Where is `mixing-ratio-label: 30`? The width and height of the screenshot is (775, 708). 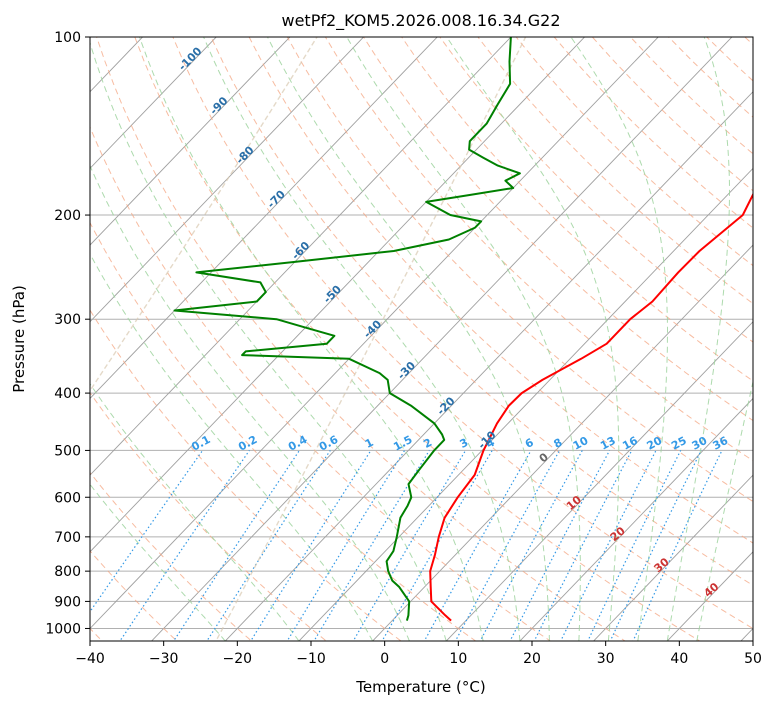
mixing-ratio-label: 30 is located at coordinates (700, 443).